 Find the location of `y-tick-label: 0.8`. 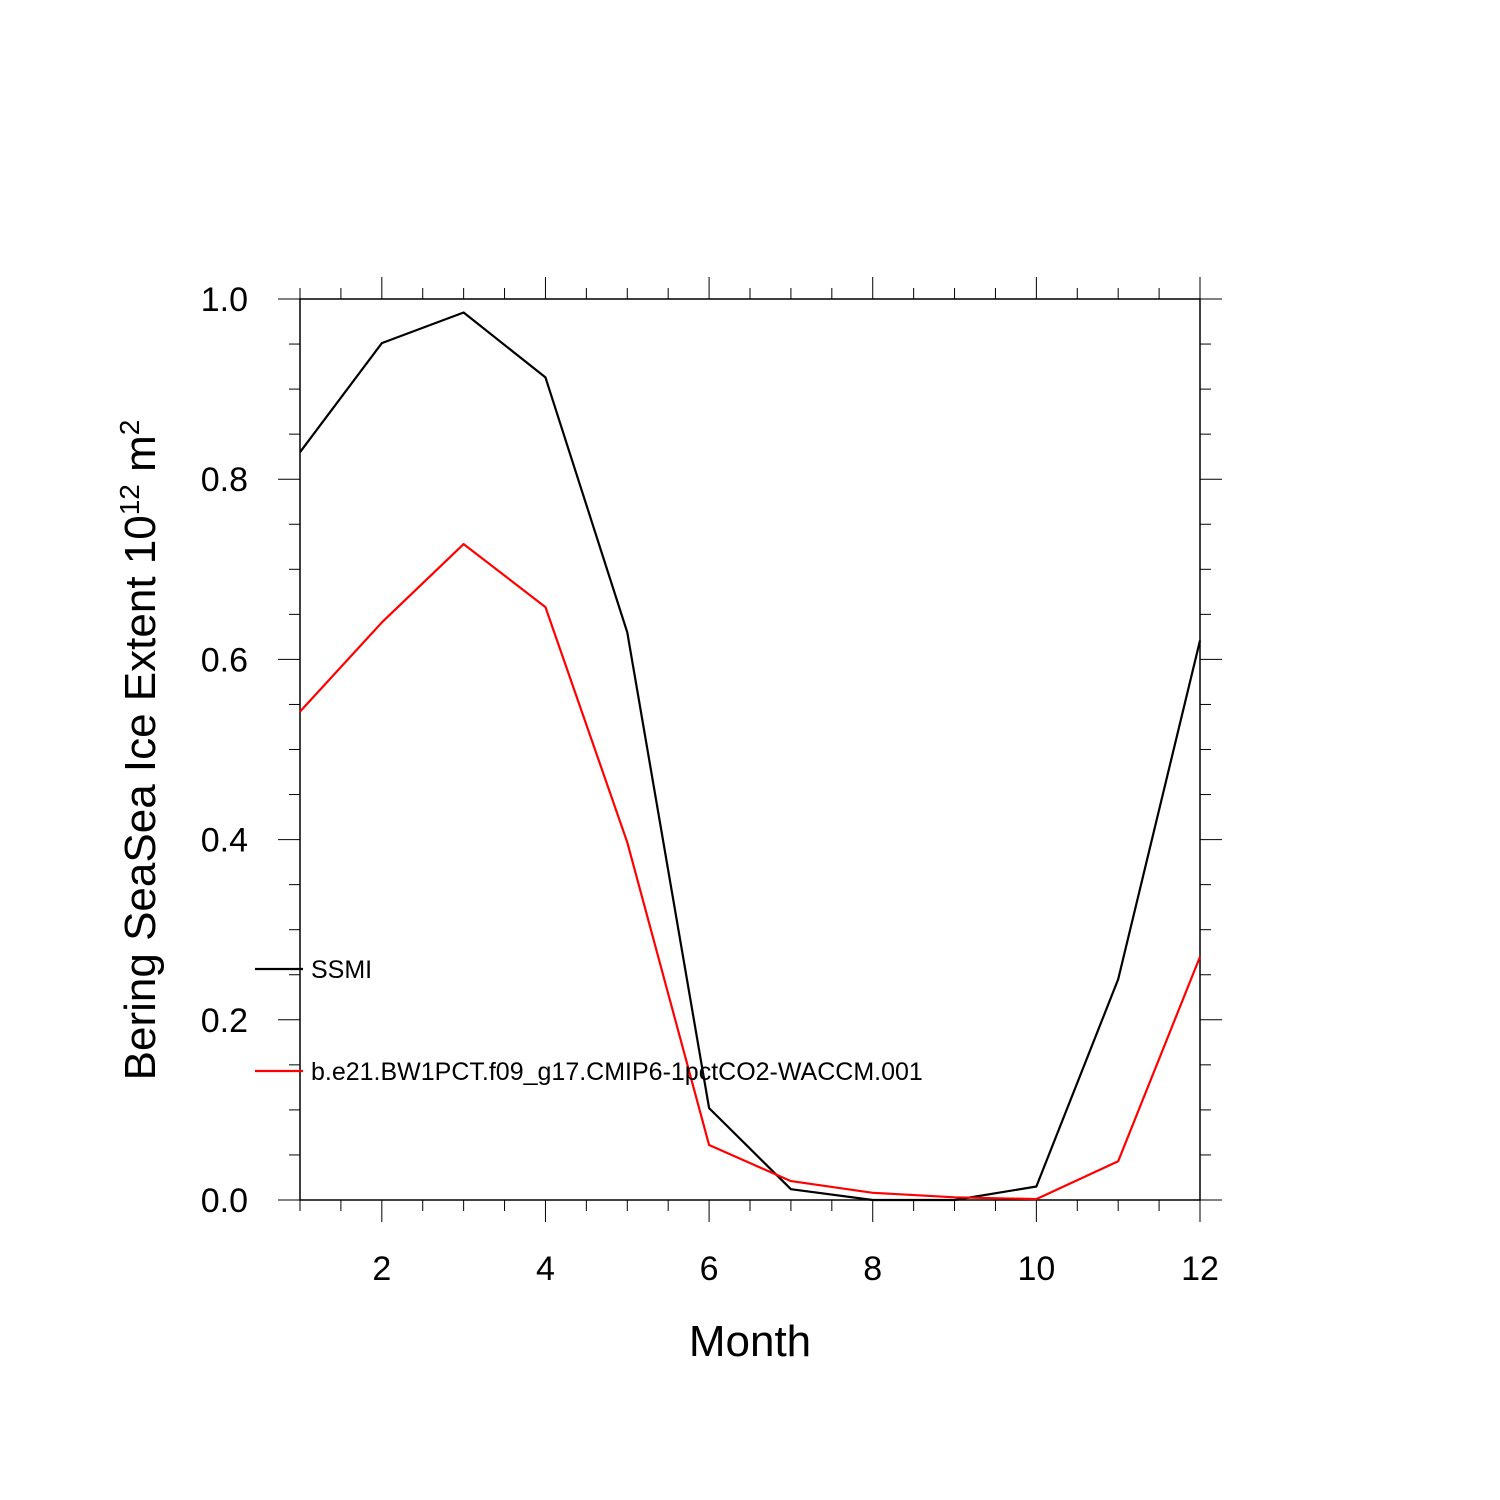

y-tick-label: 0.8 is located at coordinates (224, 480).